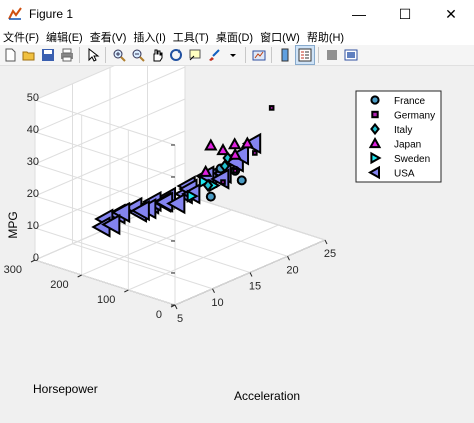 The height and width of the screenshot is (423, 474). What do you see at coordinates (280, 37) in the screenshot?
I see `menu-window: 窗口(W)` at bounding box center [280, 37].